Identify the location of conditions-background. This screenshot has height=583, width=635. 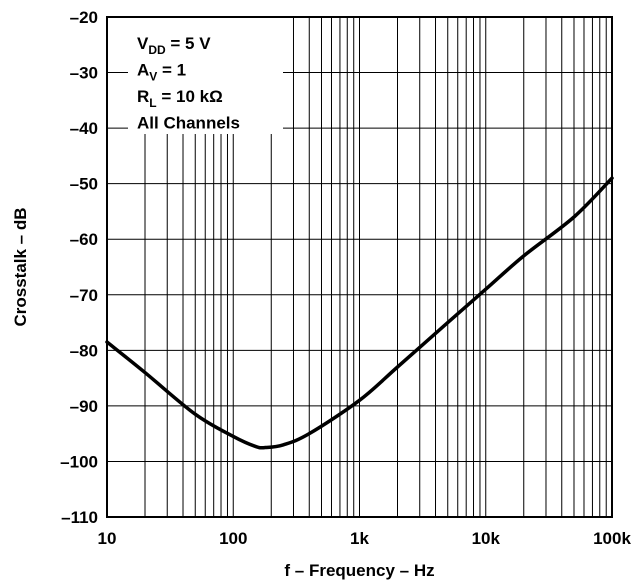
(205, 76).